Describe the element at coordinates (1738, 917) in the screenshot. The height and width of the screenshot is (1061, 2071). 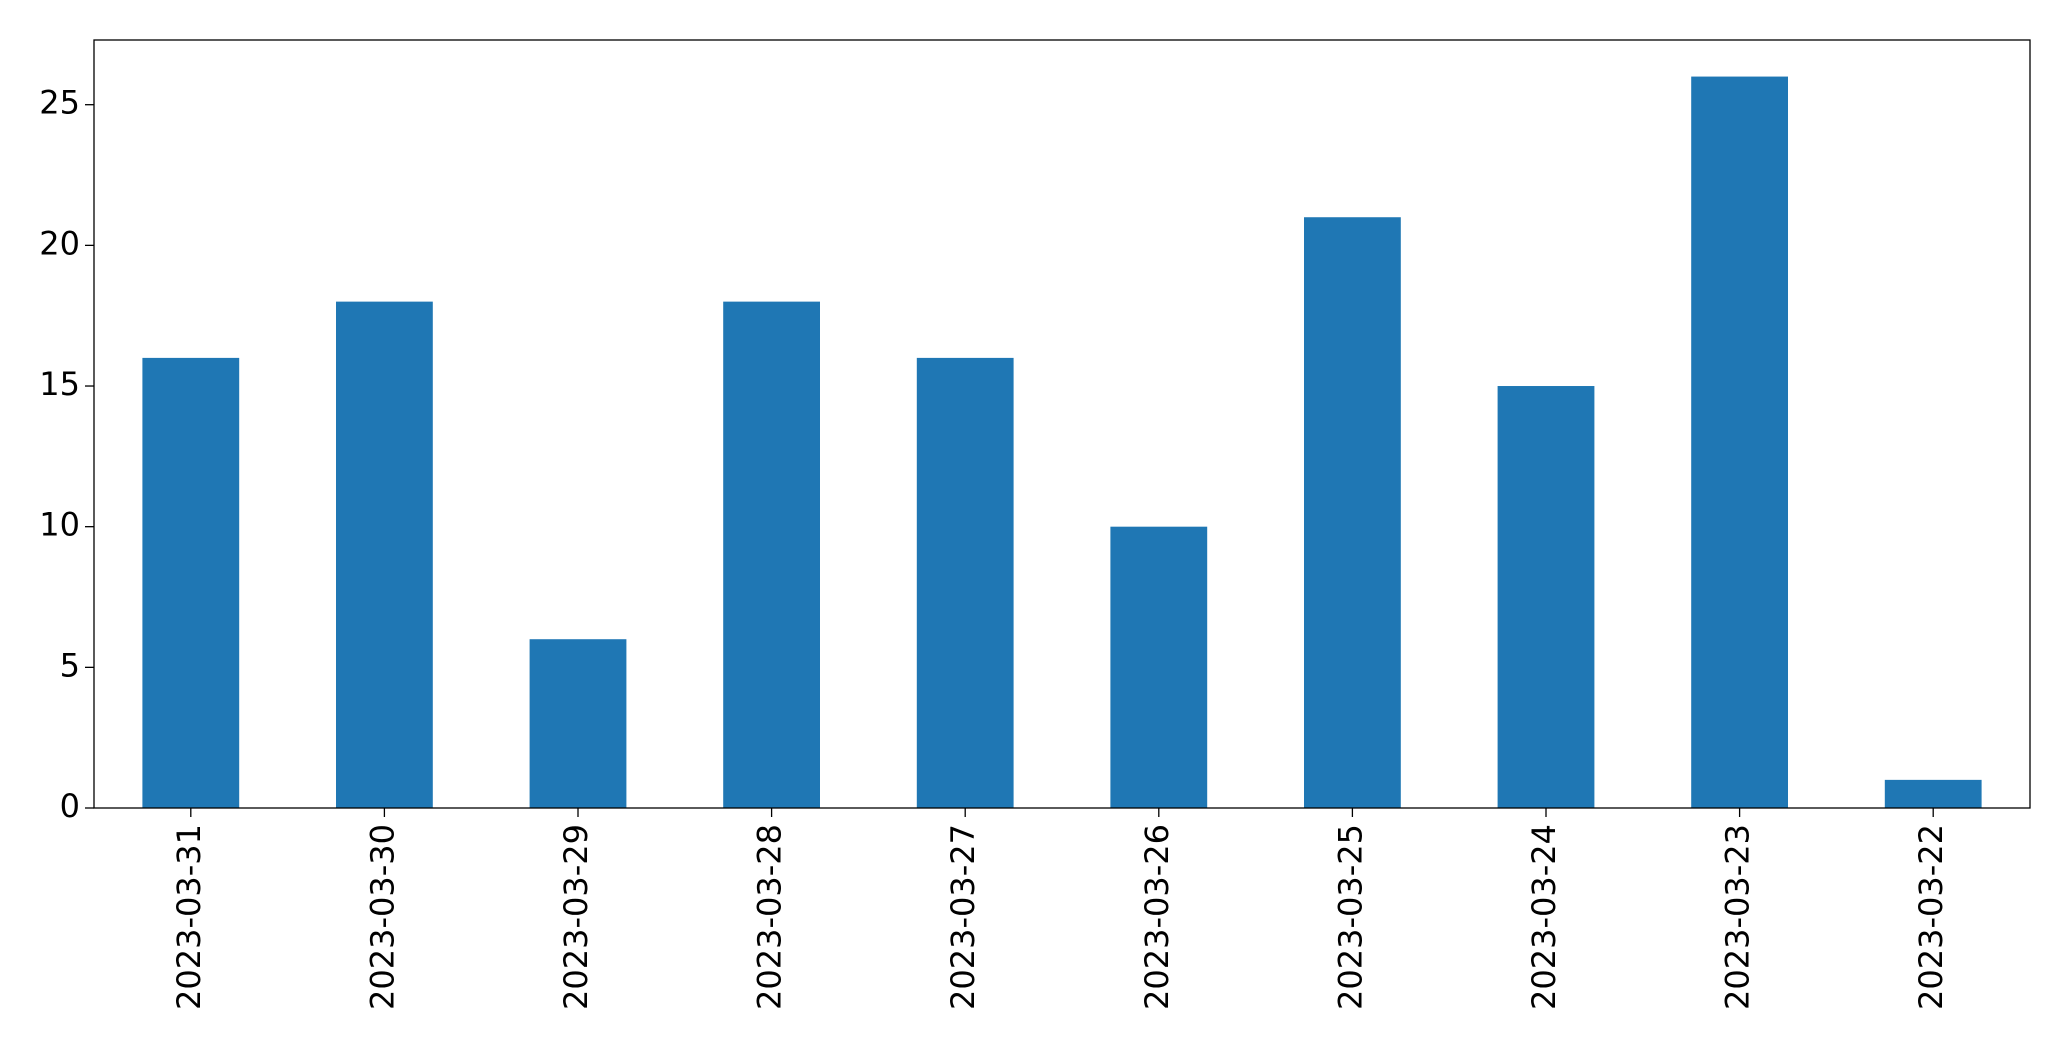
I see `x-tick-label: 2023-03-23` at that location.